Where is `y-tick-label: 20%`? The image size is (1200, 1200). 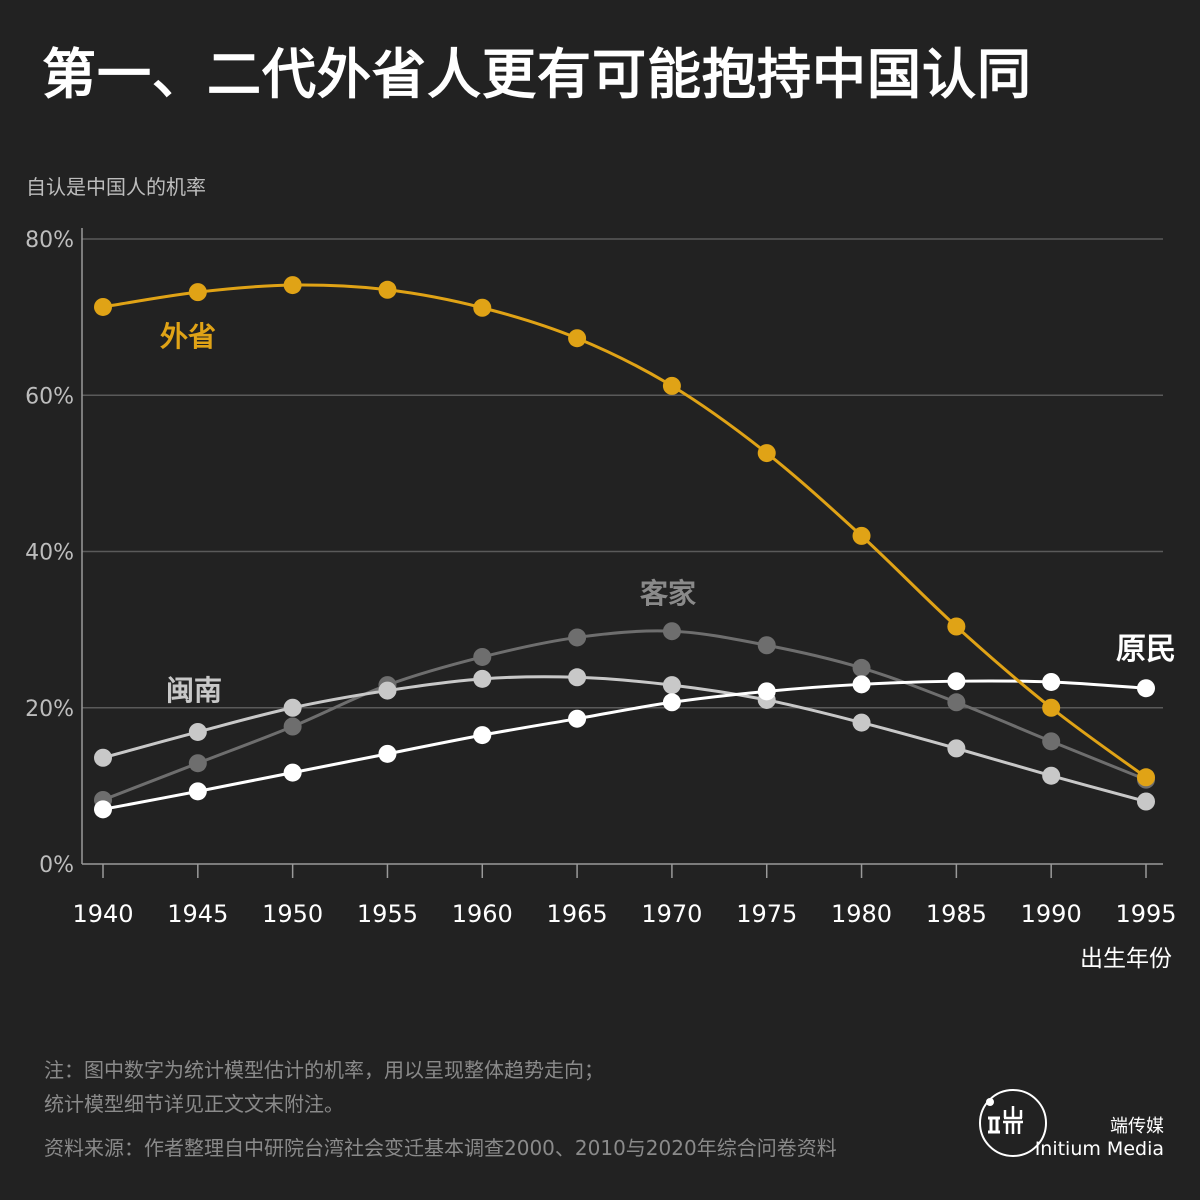 y-tick-label: 20% is located at coordinates (49, 709).